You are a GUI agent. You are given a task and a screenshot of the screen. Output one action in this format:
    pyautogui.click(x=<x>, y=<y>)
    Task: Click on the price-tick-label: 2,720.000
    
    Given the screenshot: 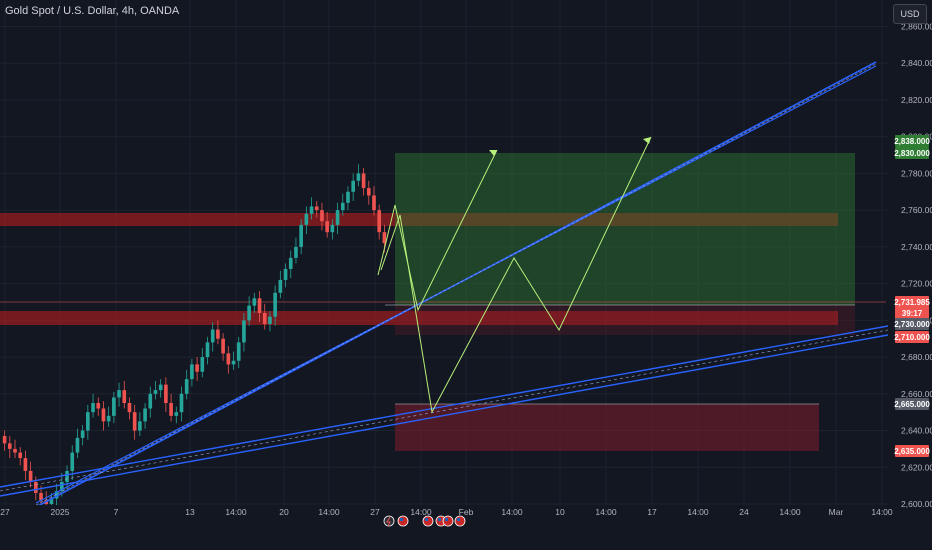 What is the action you would take?
    pyautogui.click(x=916, y=284)
    